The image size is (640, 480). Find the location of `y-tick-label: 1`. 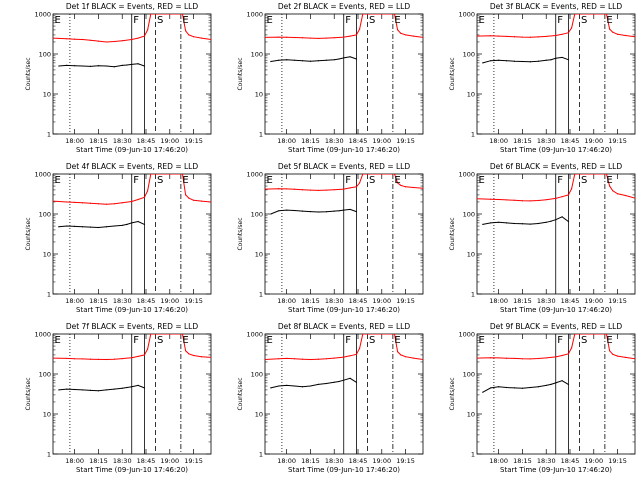

y-tick-label: 1 is located at coordinates (261, 454).